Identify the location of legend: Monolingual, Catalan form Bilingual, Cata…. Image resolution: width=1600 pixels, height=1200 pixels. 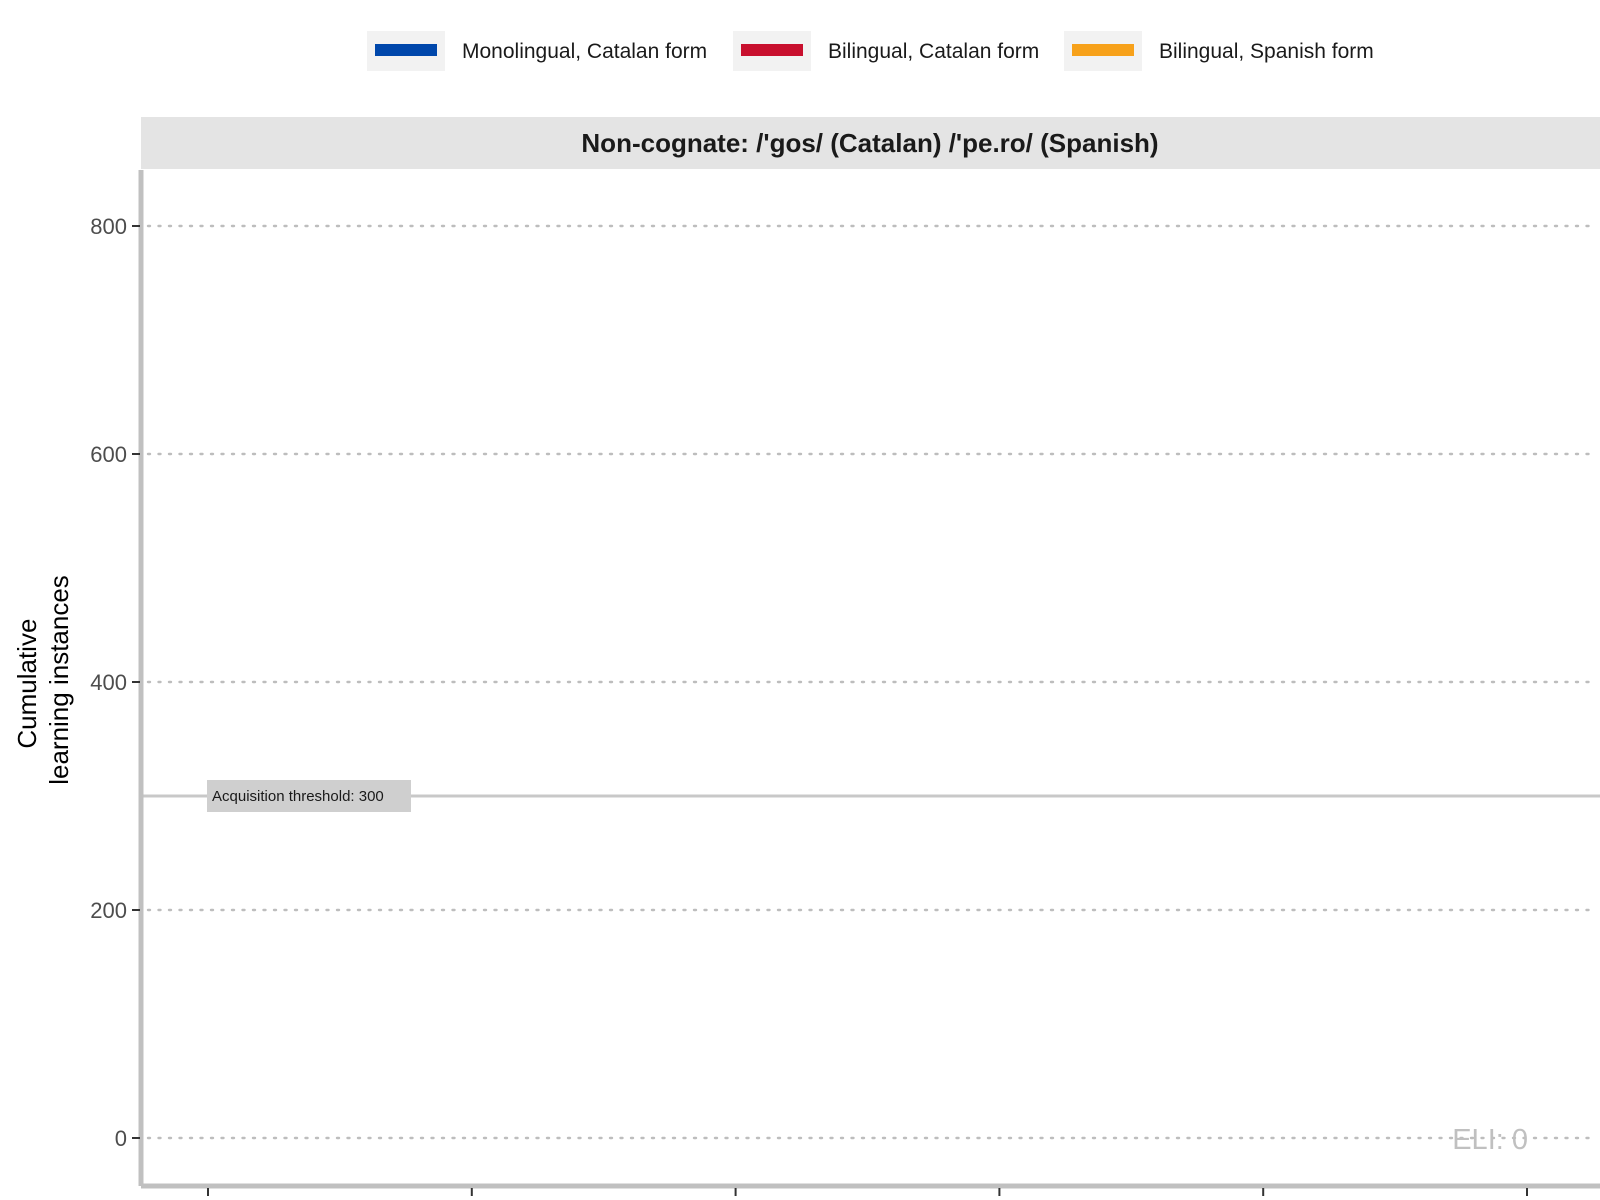
(870, 51).